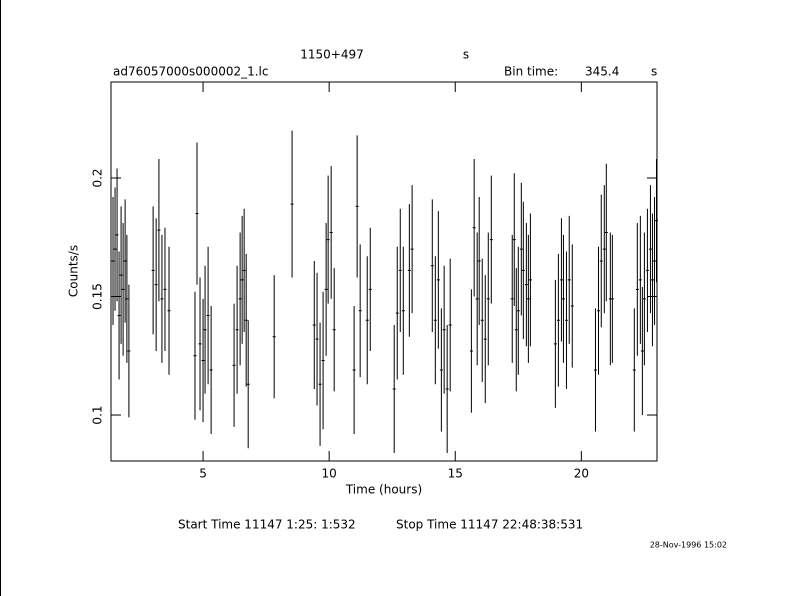 This screenshot has width=790, height=596. What do you see at coordinates (203, 474) in the screenshot?
I see `x-tick-label: 5` at bounding box center [203, 474].